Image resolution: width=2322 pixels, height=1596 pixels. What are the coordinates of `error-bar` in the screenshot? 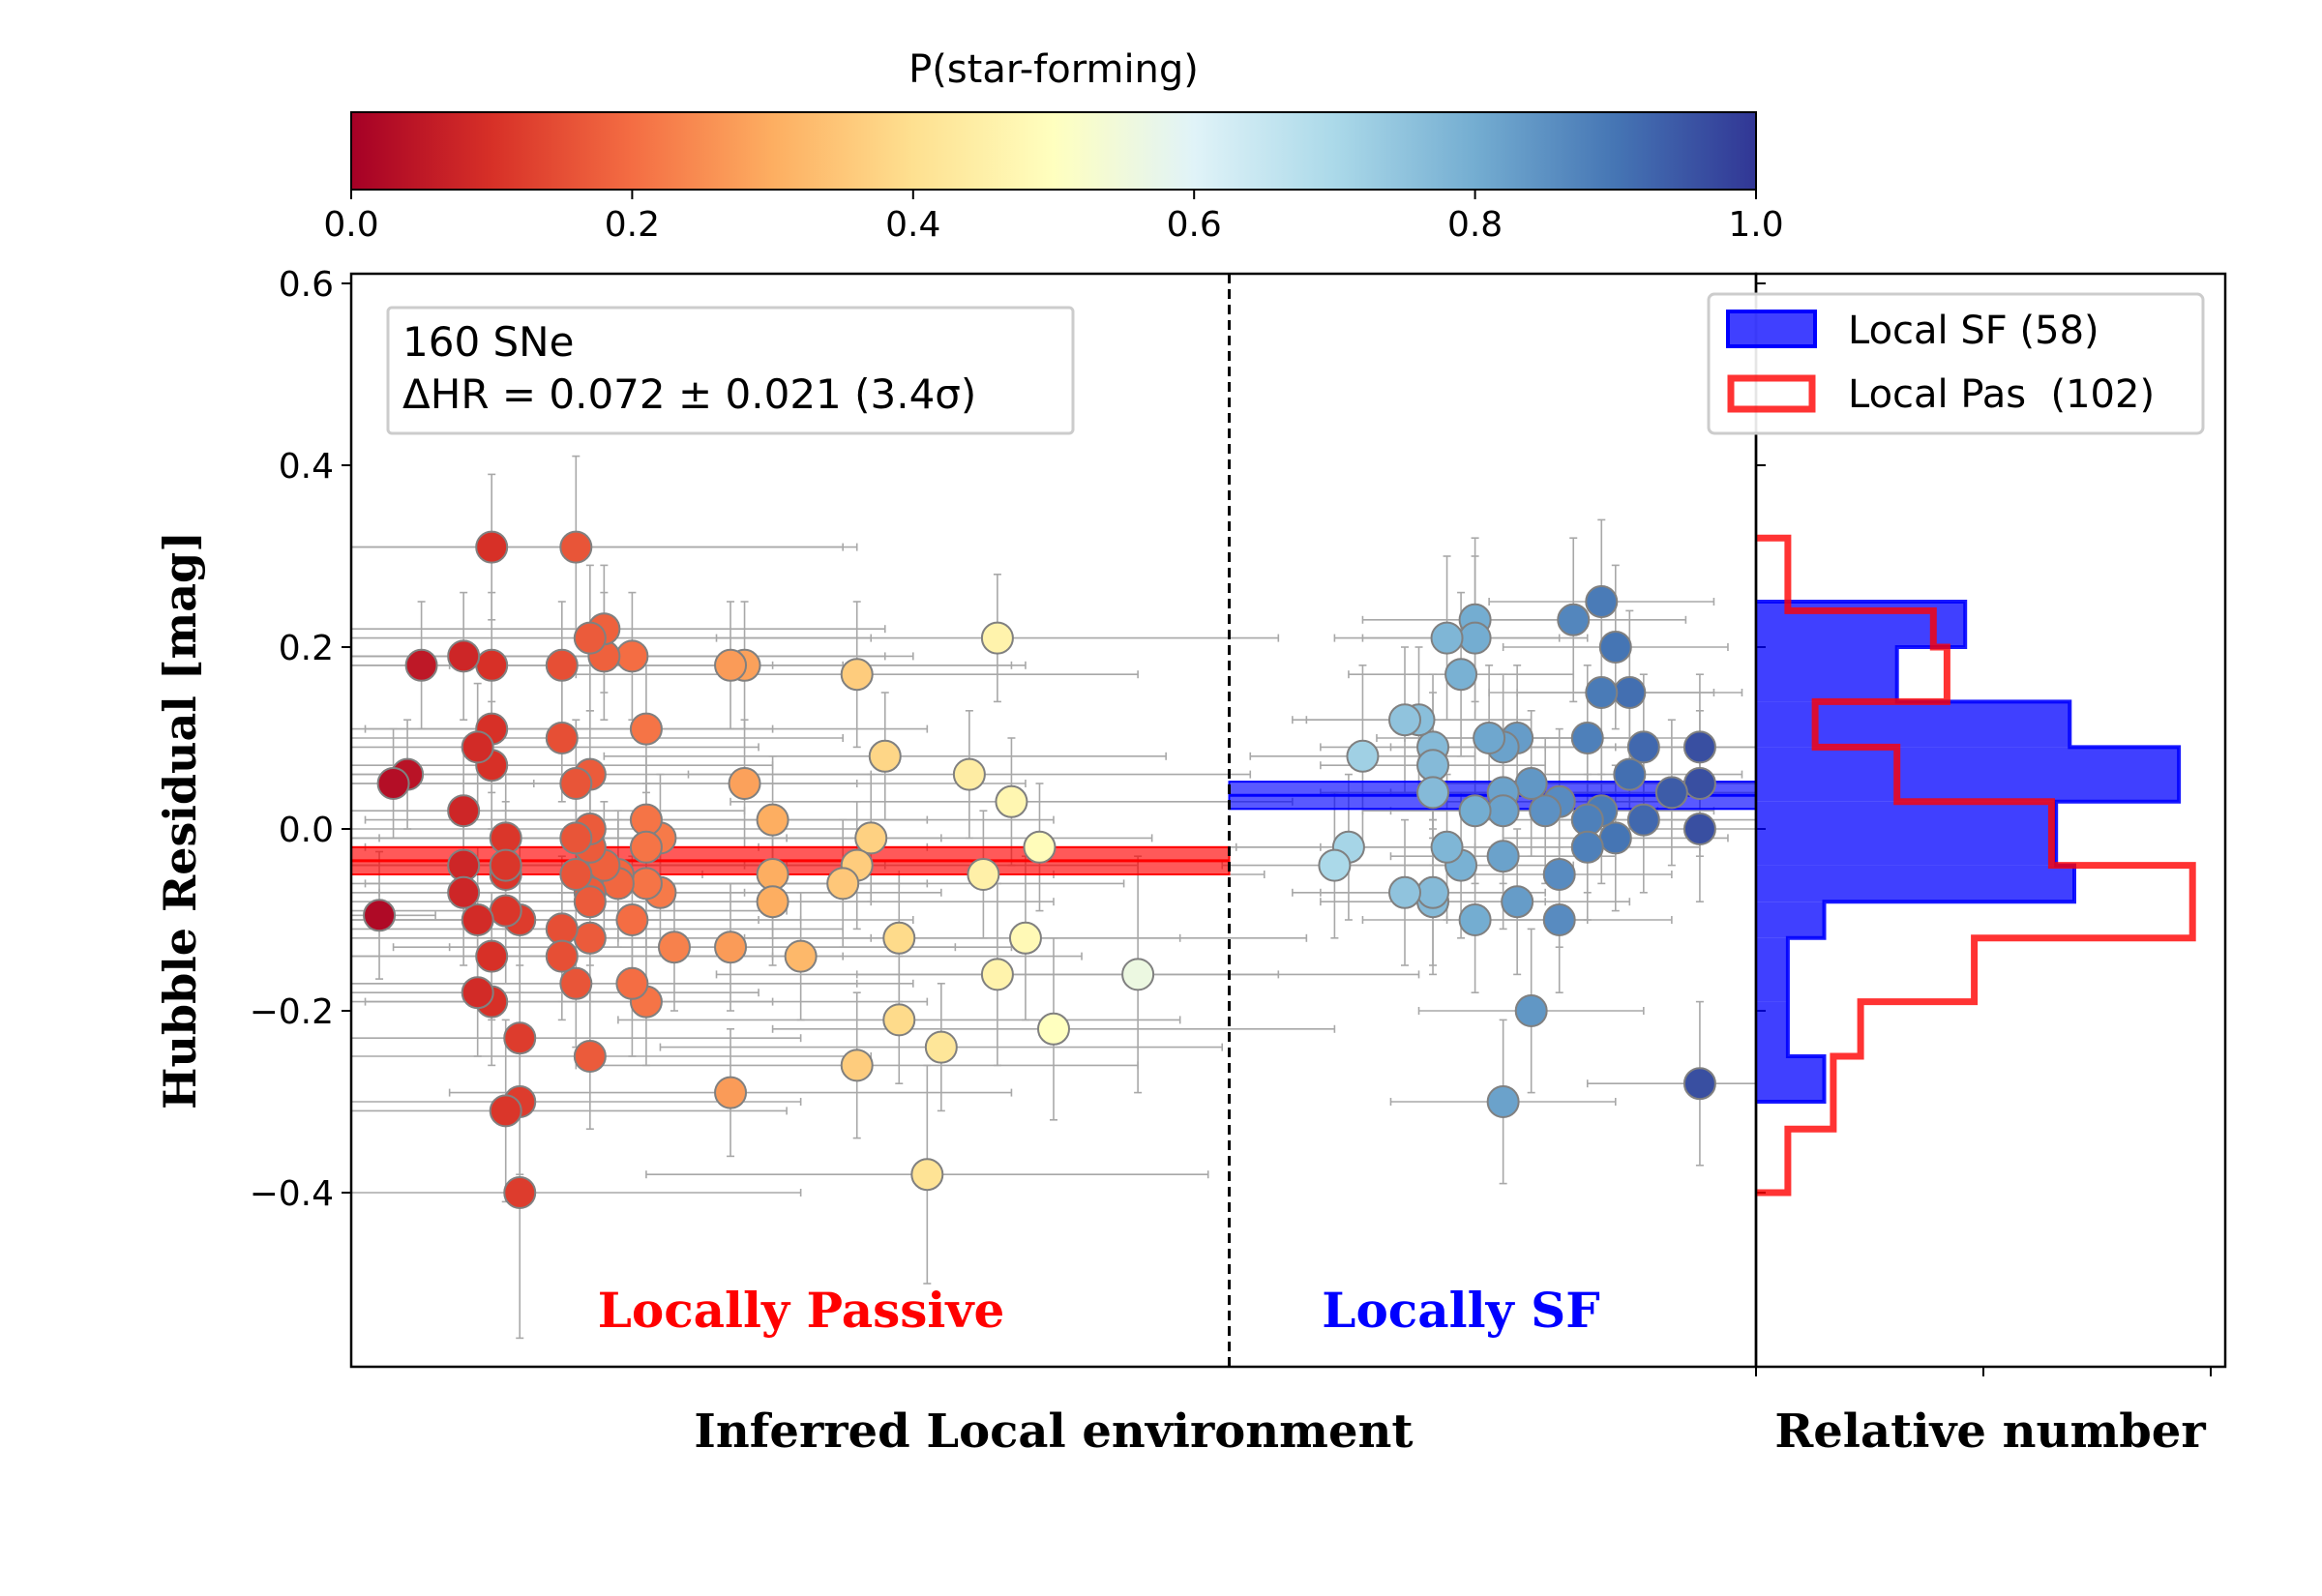 It's located at (612, 1056).